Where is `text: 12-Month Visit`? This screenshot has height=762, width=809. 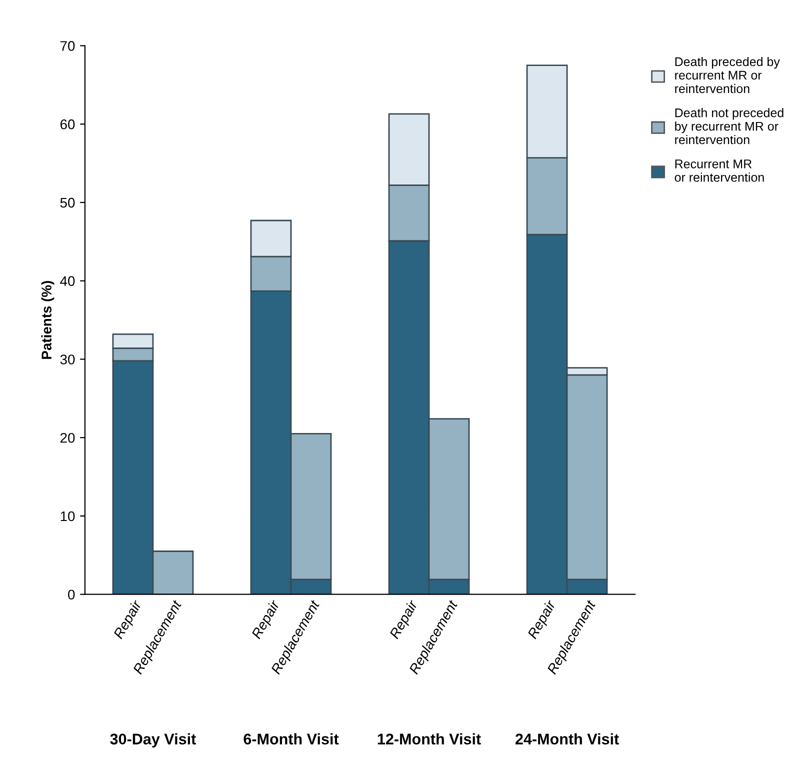
text: 12-Month Visit is located at coordinates (429, 738).